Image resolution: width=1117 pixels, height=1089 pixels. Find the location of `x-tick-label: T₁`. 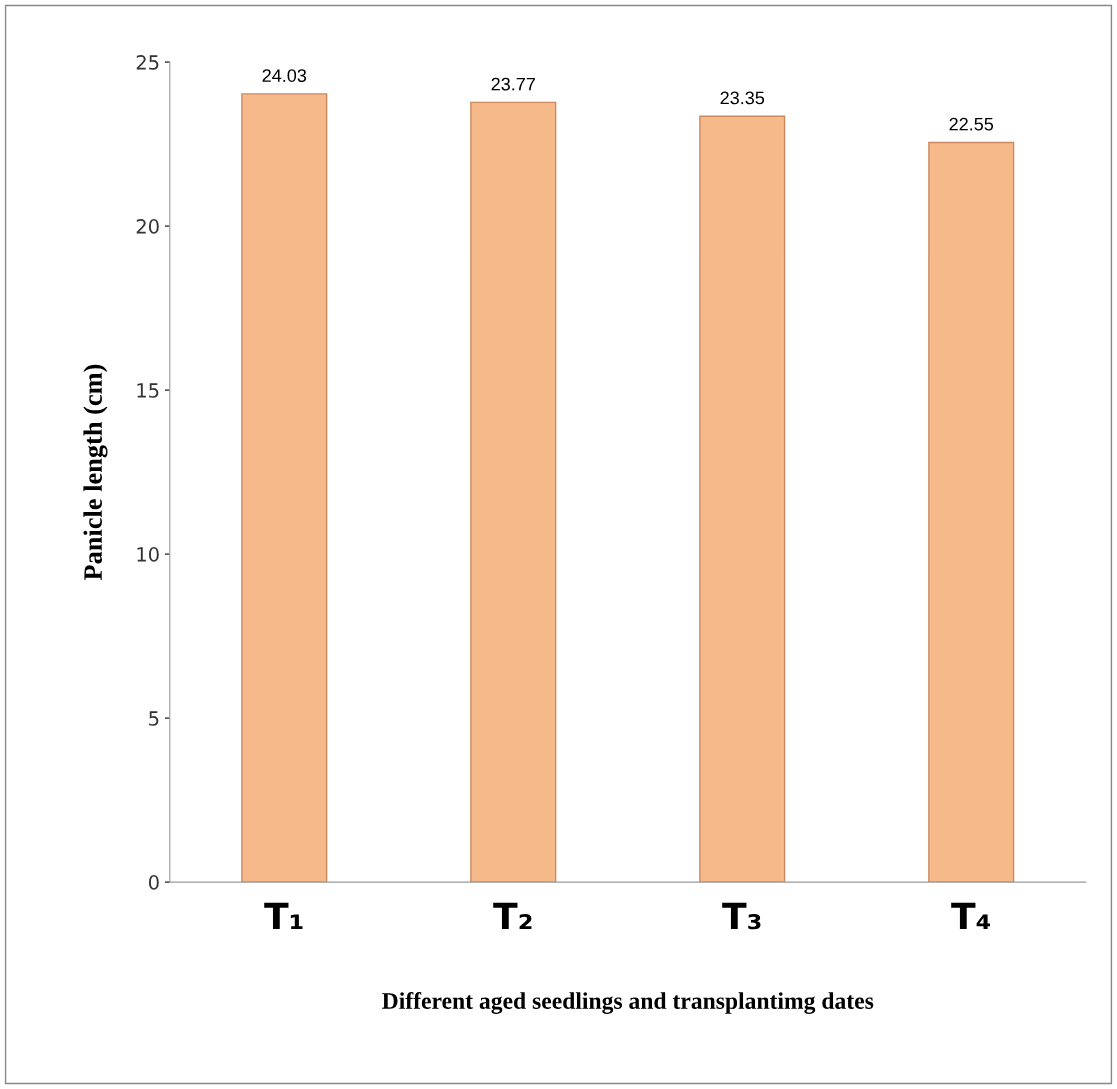

x-tick-label: T₁ is located at coordinates (283, 916).